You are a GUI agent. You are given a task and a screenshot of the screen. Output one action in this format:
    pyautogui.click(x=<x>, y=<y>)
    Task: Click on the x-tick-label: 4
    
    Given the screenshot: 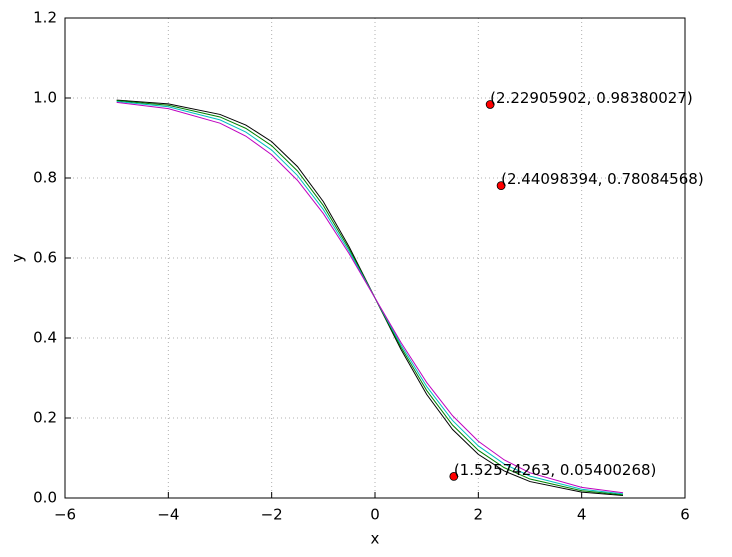 What is the action you would take?
    pyautogui.click(x=582, y=515)
    